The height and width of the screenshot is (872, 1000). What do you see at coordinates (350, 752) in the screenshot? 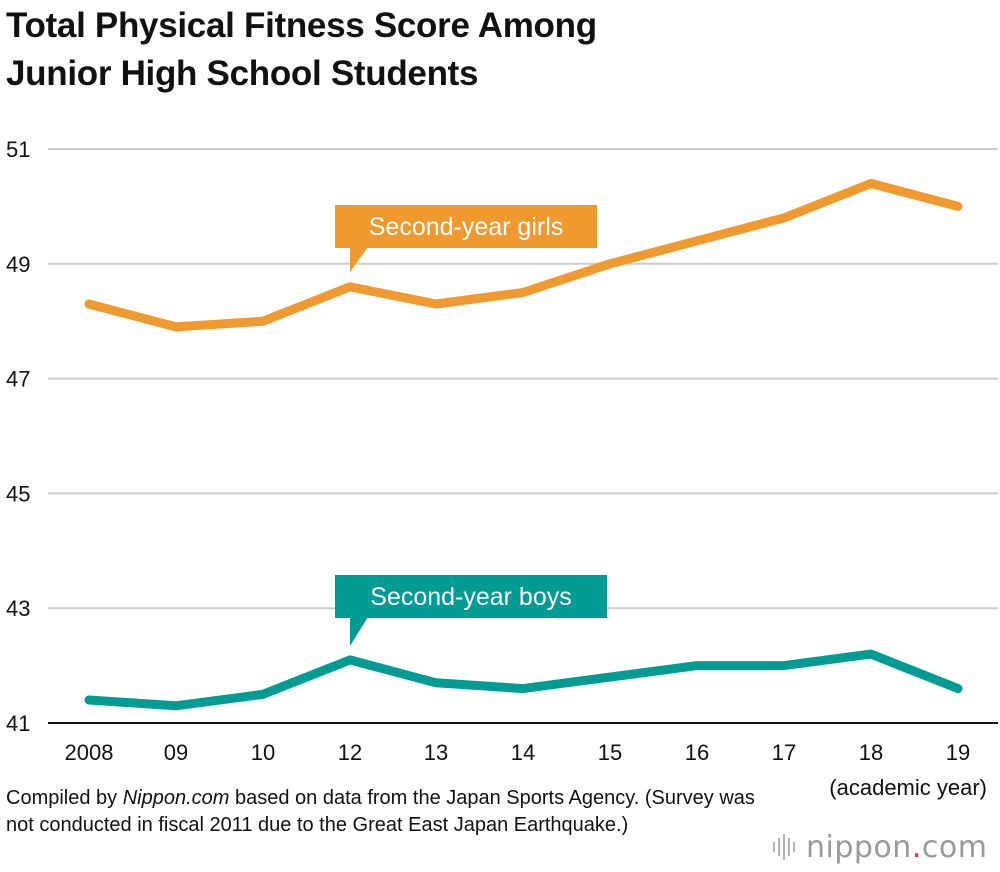
I see `x-tick-label: 12` at bounding box center [350, 752].